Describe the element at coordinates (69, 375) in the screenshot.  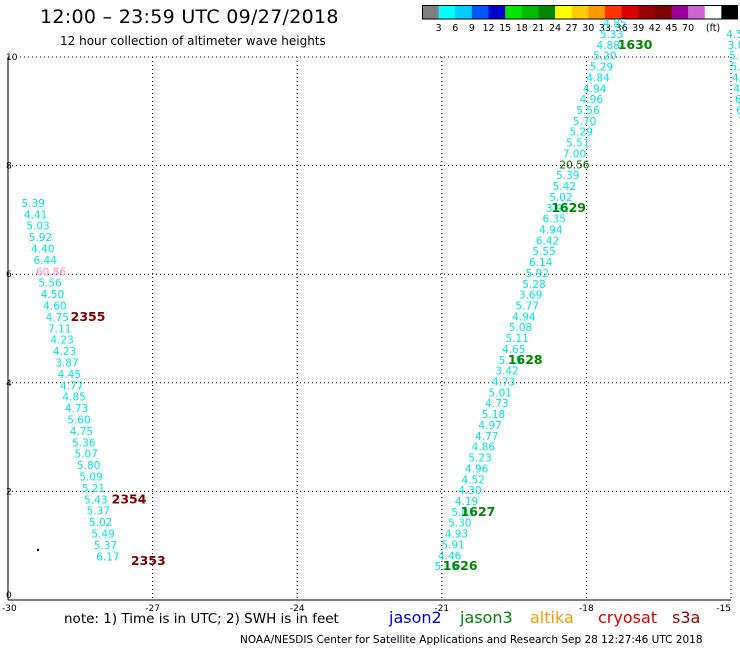
I see `wave-height-value: 4.45` at that location.